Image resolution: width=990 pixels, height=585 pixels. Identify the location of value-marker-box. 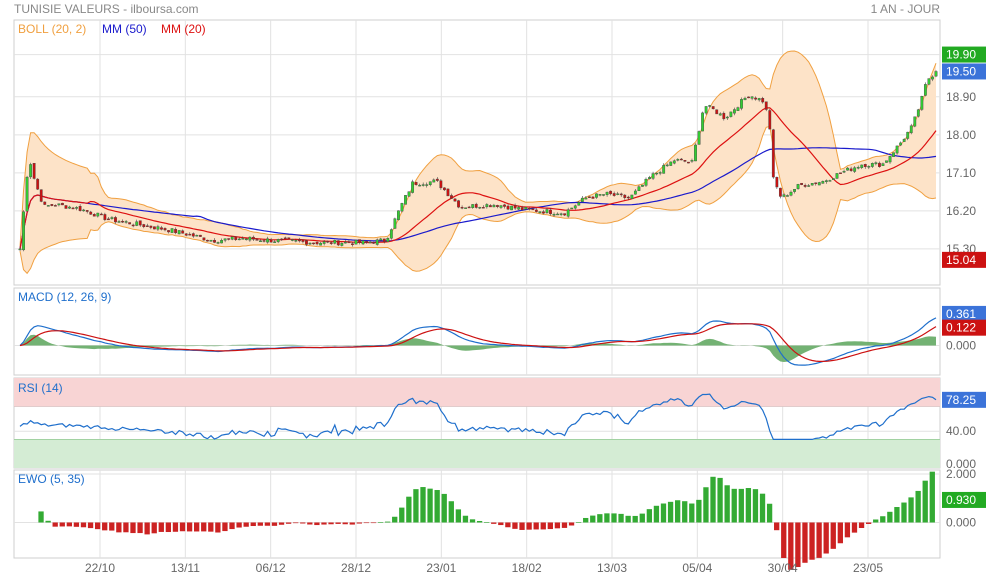
(964, 399).